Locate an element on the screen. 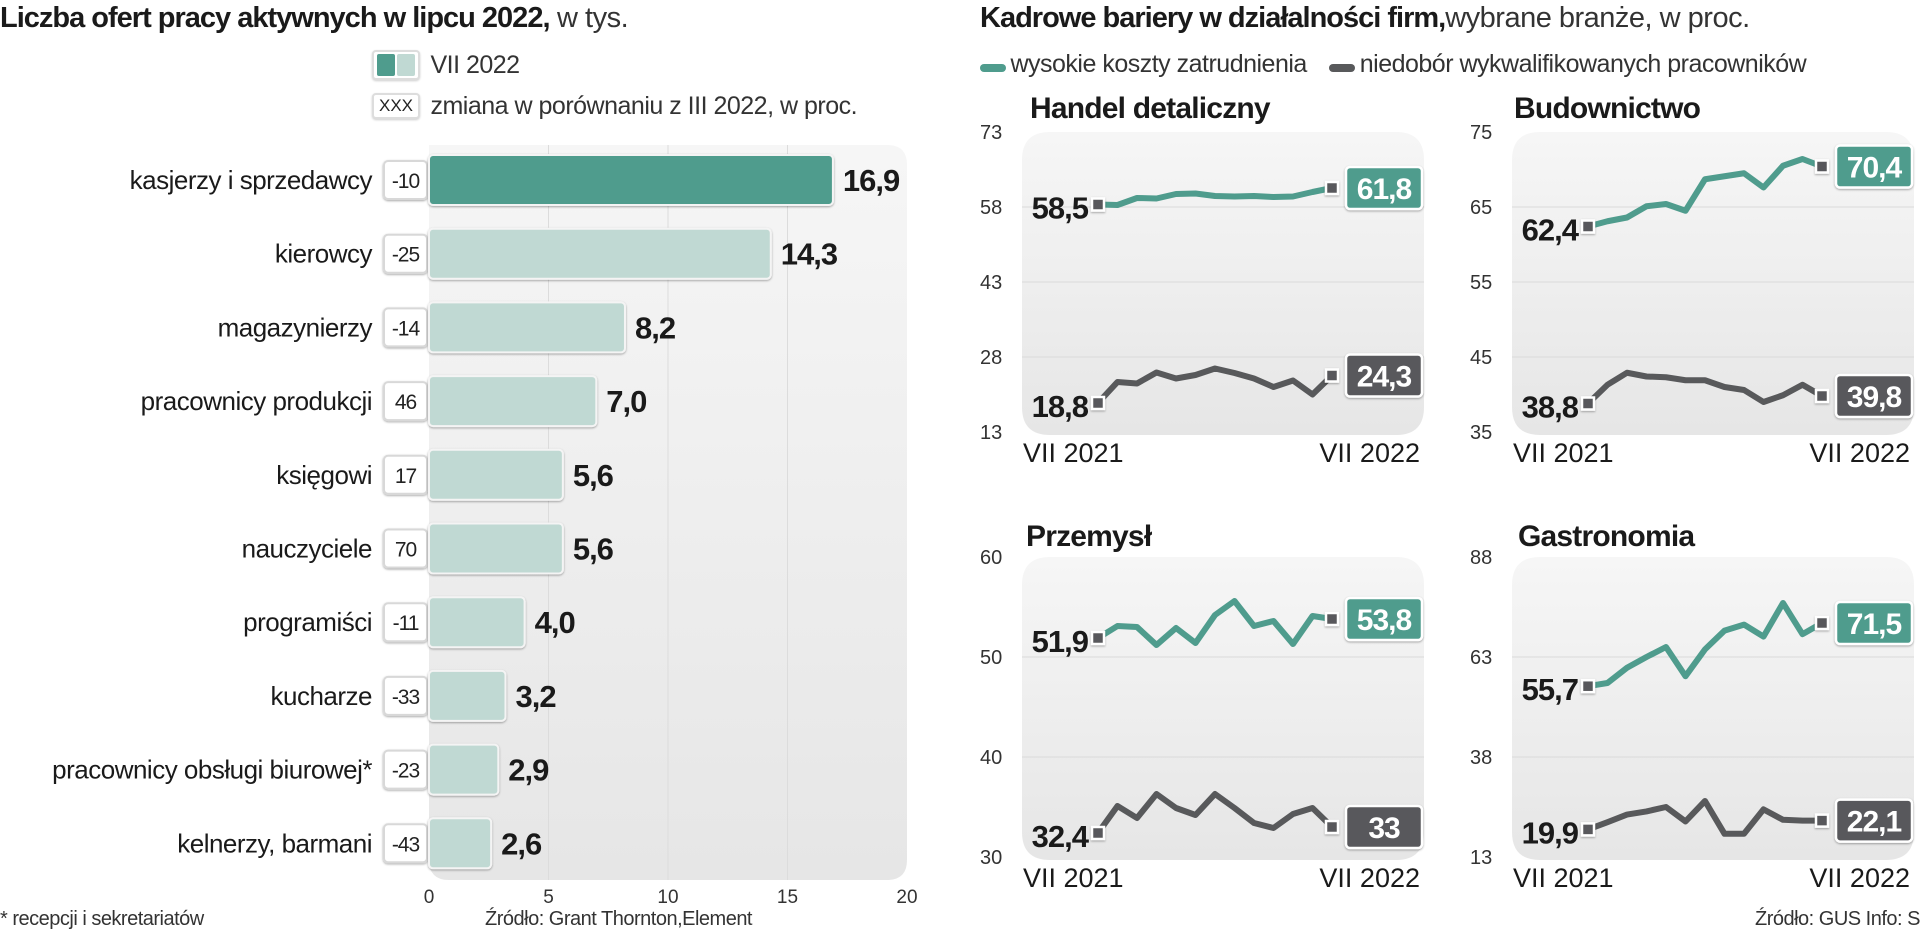 This screenshot has width=1920, height=938. change-value: -33 is located at coordinates (406, 697).